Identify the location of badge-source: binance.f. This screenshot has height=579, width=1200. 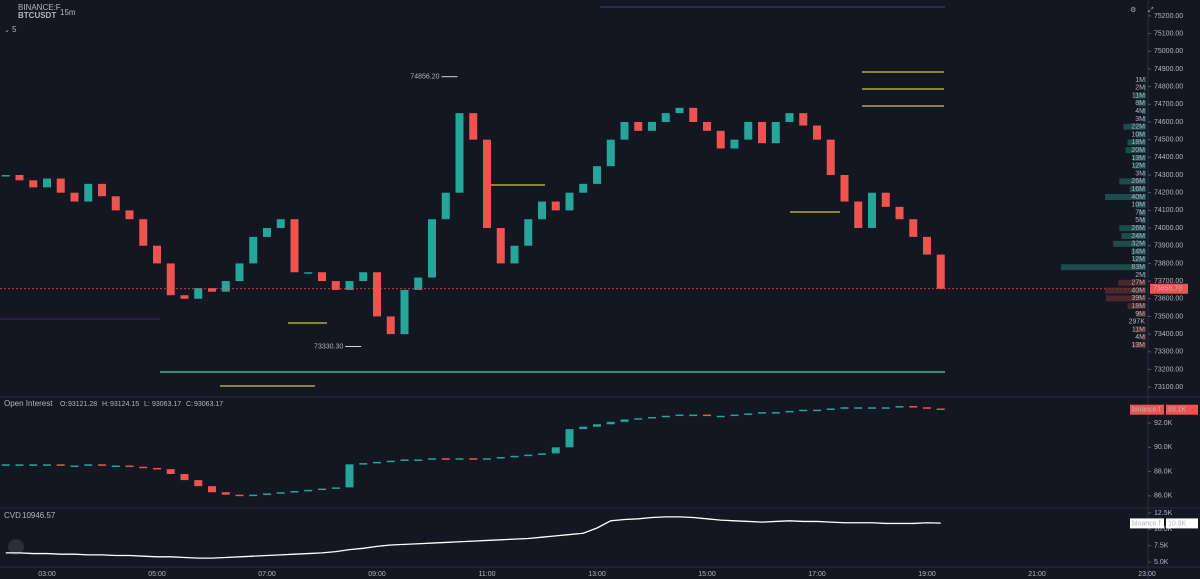
(1146, 410).